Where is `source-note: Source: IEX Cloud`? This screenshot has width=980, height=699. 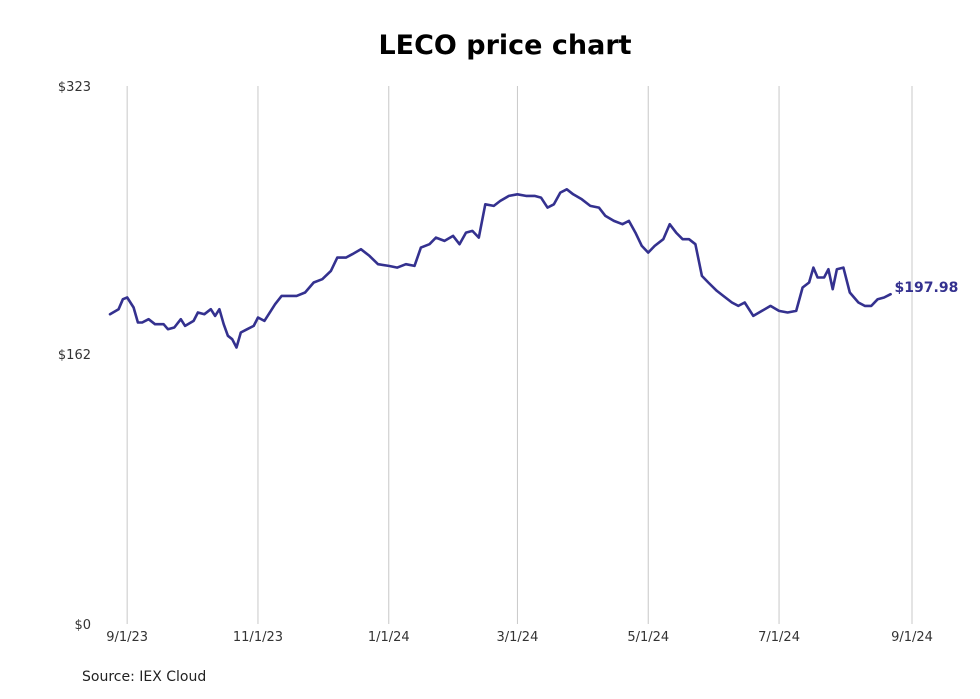 source-note: Source: IEX Cloud is located at coordinates (144, 677).